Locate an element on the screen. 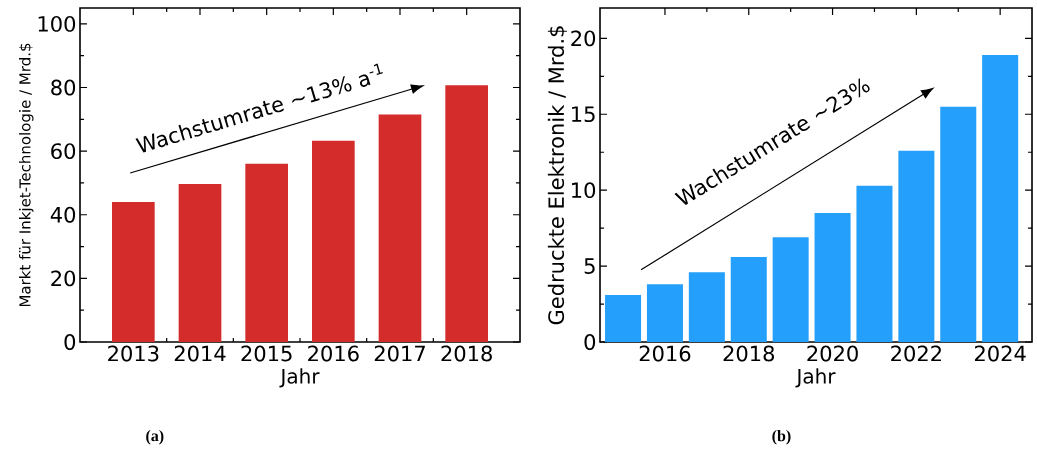 This screenshot has height=453, width=1037. x-tick-label: 2017 is located at coordinates (399, 353).